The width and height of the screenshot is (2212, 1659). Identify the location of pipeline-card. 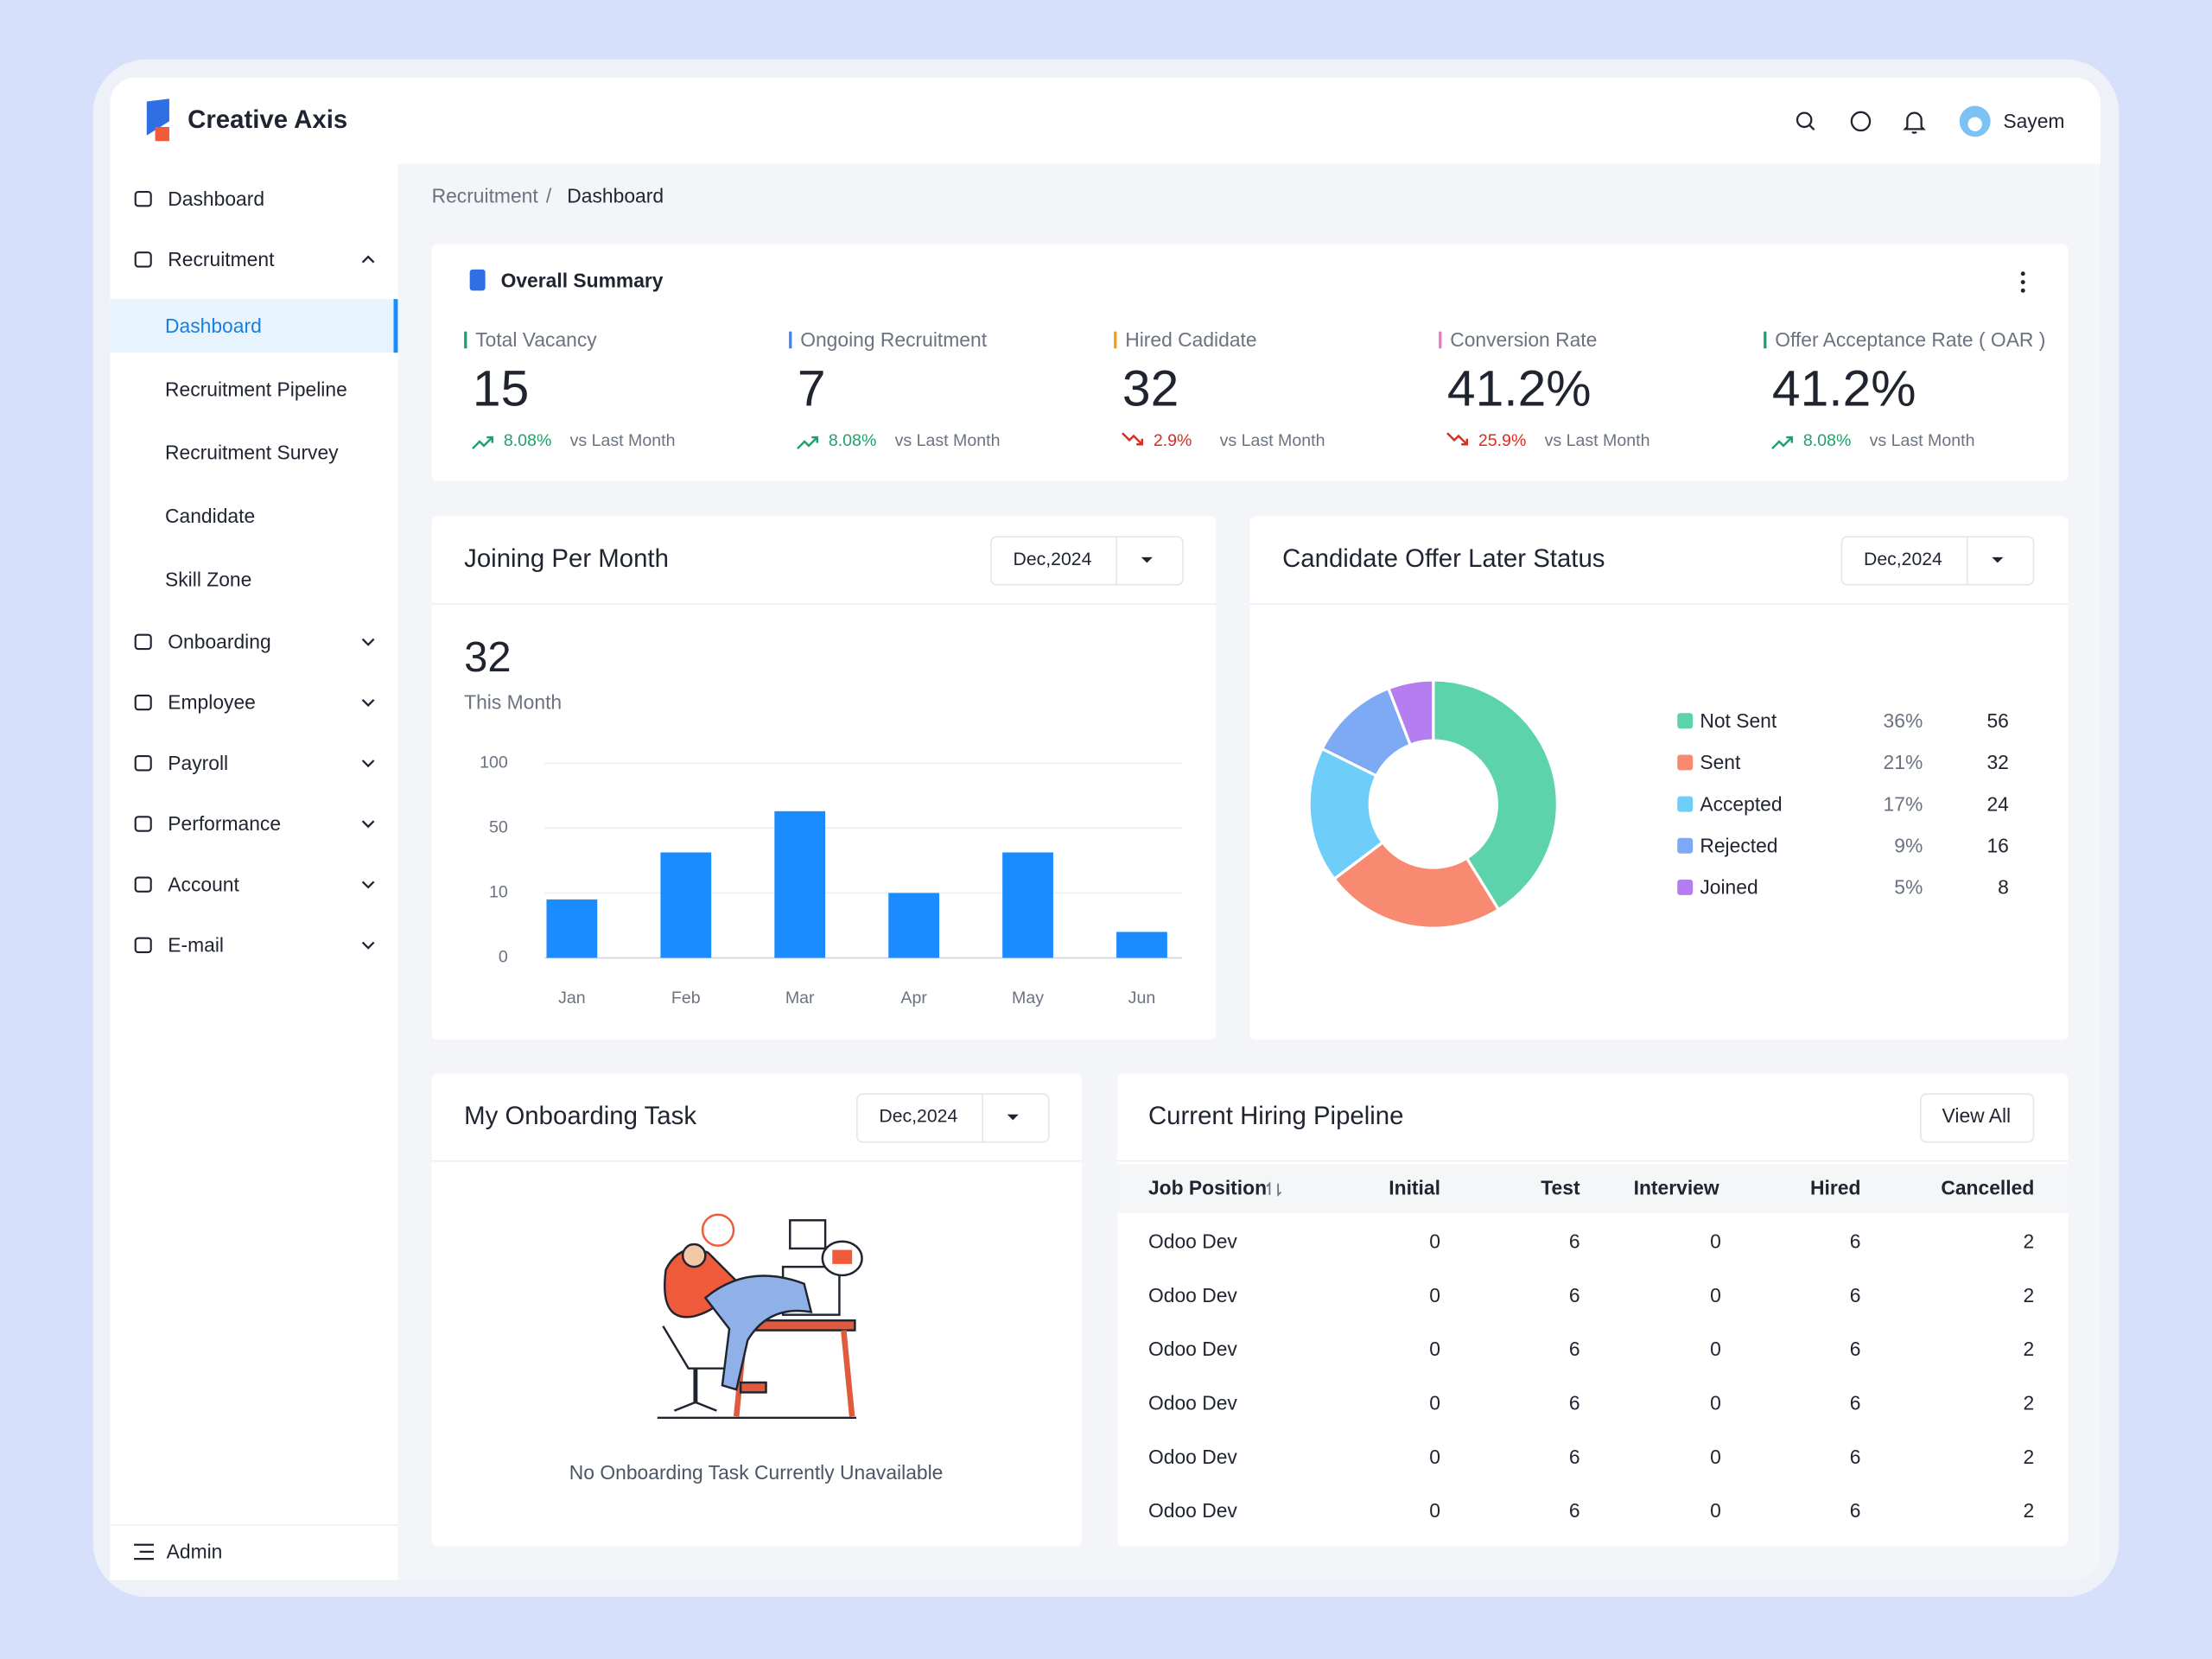
(1593, 1310).